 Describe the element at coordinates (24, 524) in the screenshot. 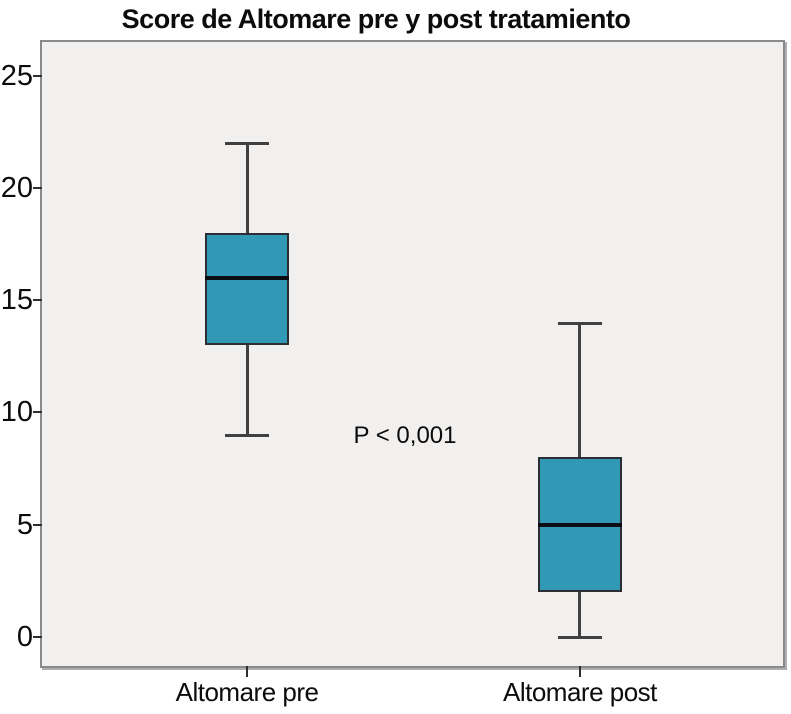

I see `y-axis-tick-label: 5` at that location.